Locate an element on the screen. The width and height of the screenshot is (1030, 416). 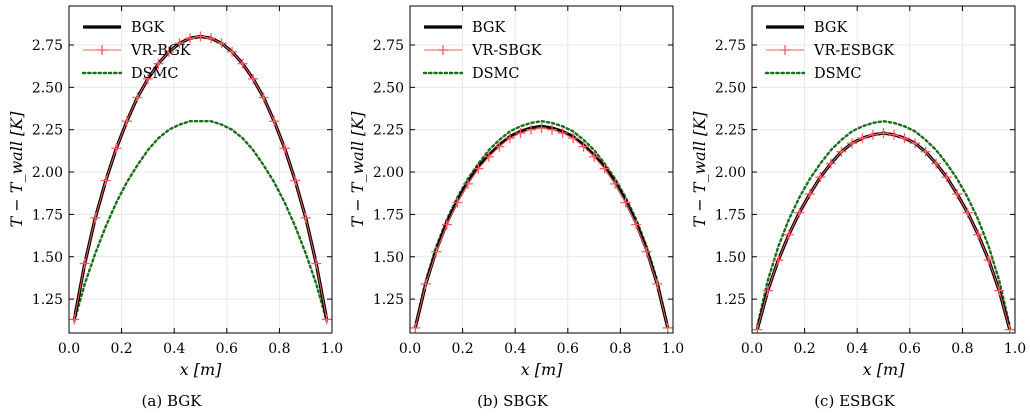
series-line-dsmc is located at coordinates (200, 221).